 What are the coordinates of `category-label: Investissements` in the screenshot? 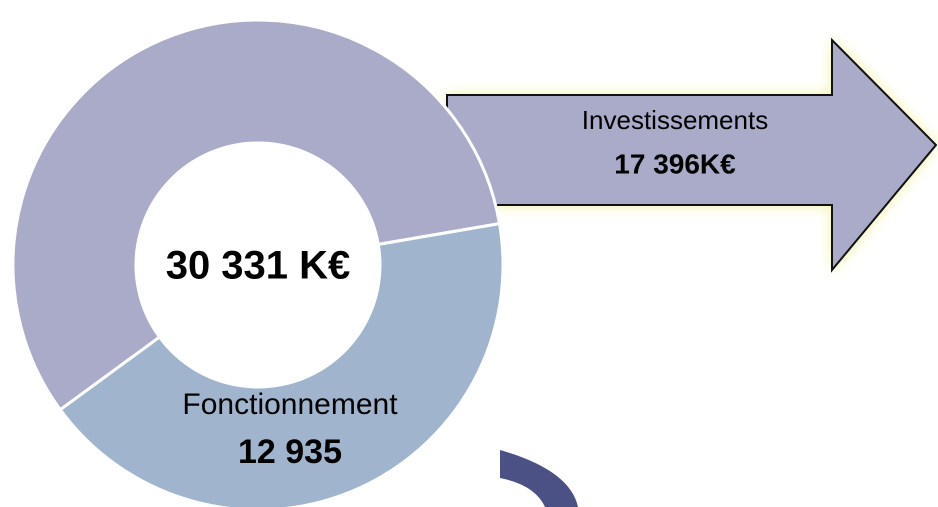 It's located at (675, 120).